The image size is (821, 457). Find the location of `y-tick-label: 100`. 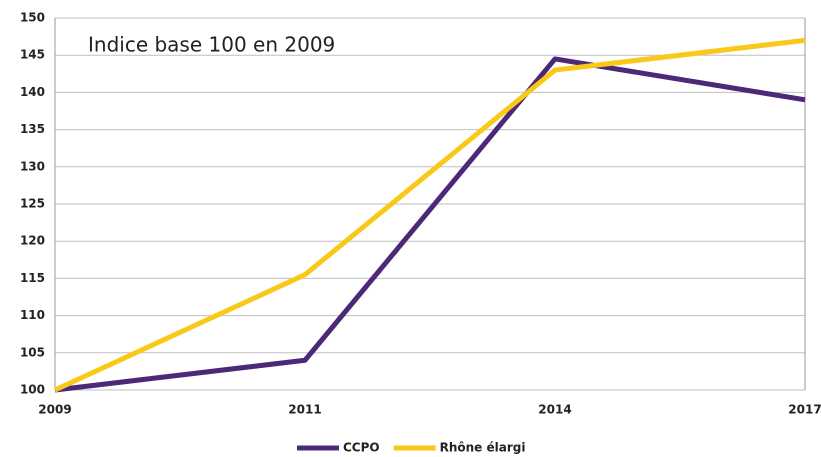

y-tick-label: 100 is located at coordinates (32, 390).